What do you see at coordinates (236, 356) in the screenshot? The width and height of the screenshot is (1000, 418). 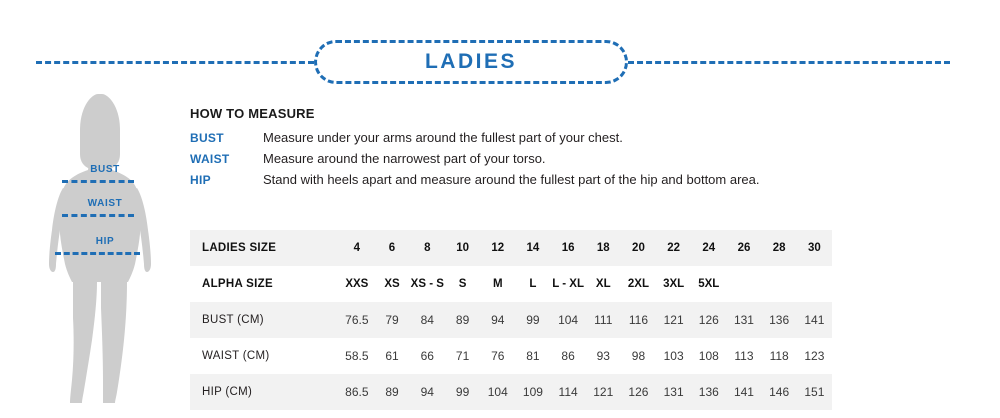 I see `table-row-label: WAIST (CM)` at bounding box center [236, 356].